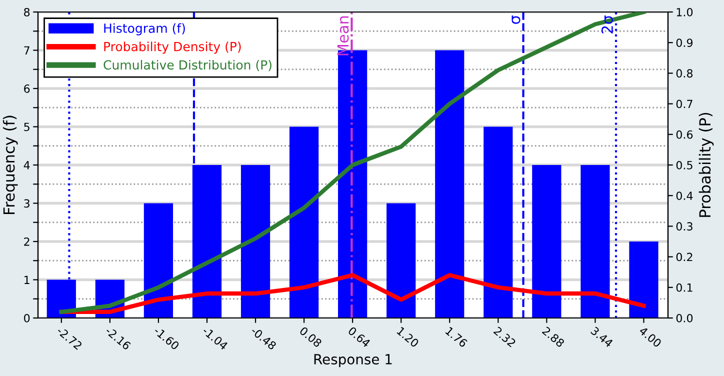 The height and width of the screenshot is (376, 724). What do you see at coordinates (684, 165) in the screenshot?
I see `y2-tick-label: 0.5` at bounding box center [684, 165].